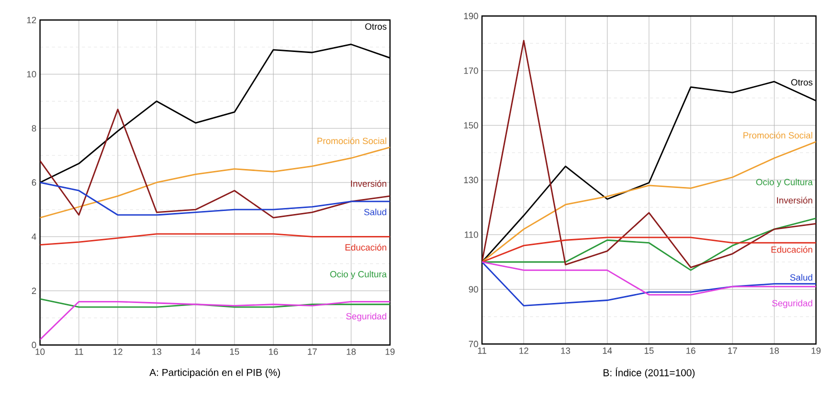  I want to click on y-tick-label: 6, so click(34, 182).